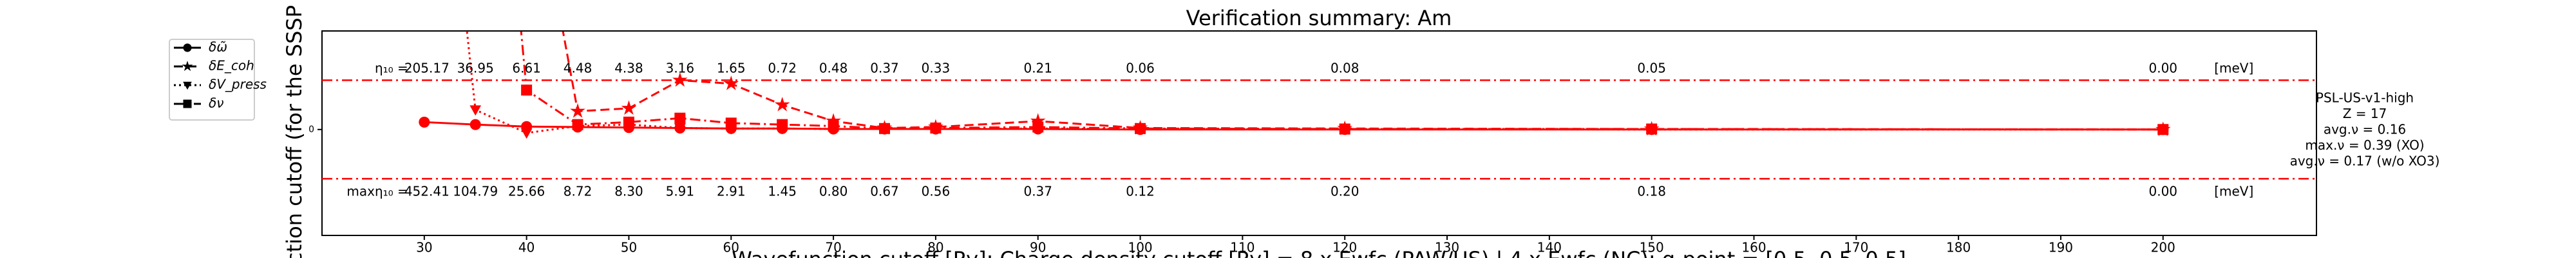  I want to click on x-tick-label: 110, so click(1242, 247).